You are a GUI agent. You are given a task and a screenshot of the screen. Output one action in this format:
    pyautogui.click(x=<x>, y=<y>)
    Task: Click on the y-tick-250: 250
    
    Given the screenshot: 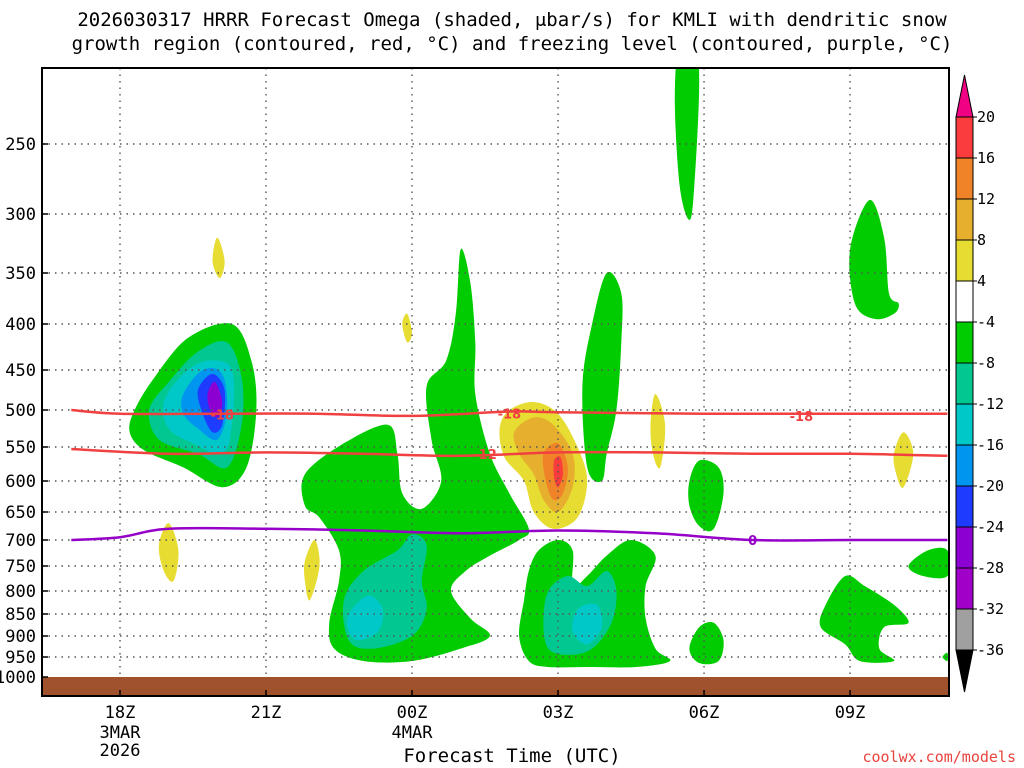 What is the action you would take?
    pyautogui.click(x=20, y=145)
    